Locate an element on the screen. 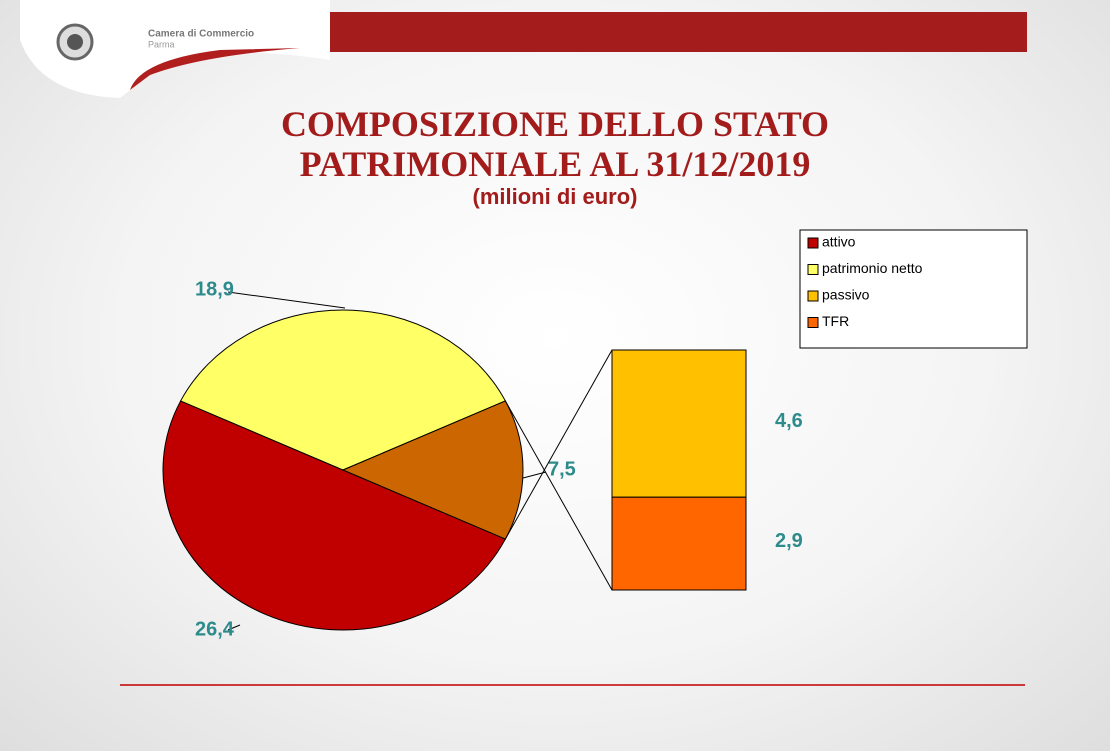  data-label: 4,6 is located at coordinates (789, 421).